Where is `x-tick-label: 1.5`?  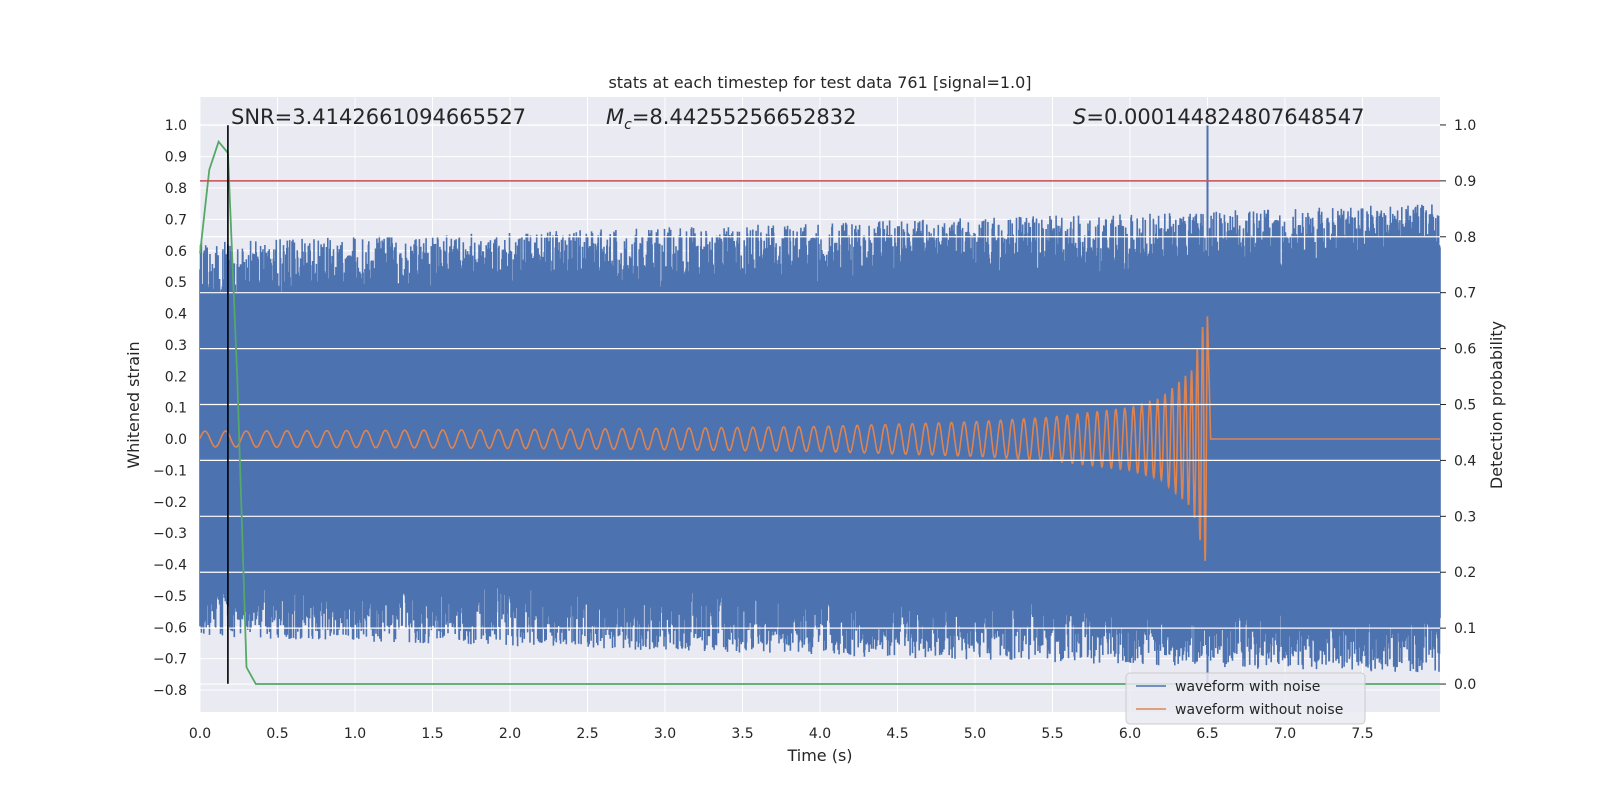 x-tick-label: 1.5 is located at coordinates (432, 734).